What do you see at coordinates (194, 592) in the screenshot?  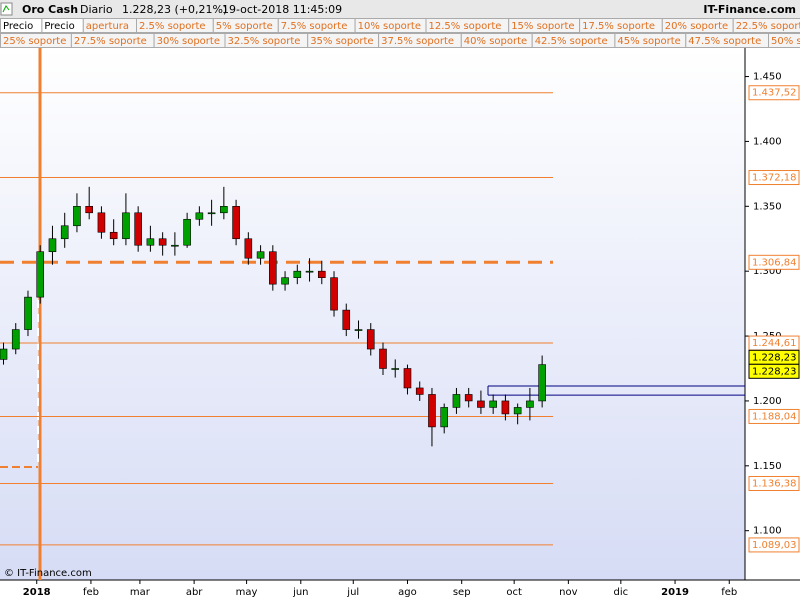 I see `x-tick-label: abr` at bounding box center [194, 592].